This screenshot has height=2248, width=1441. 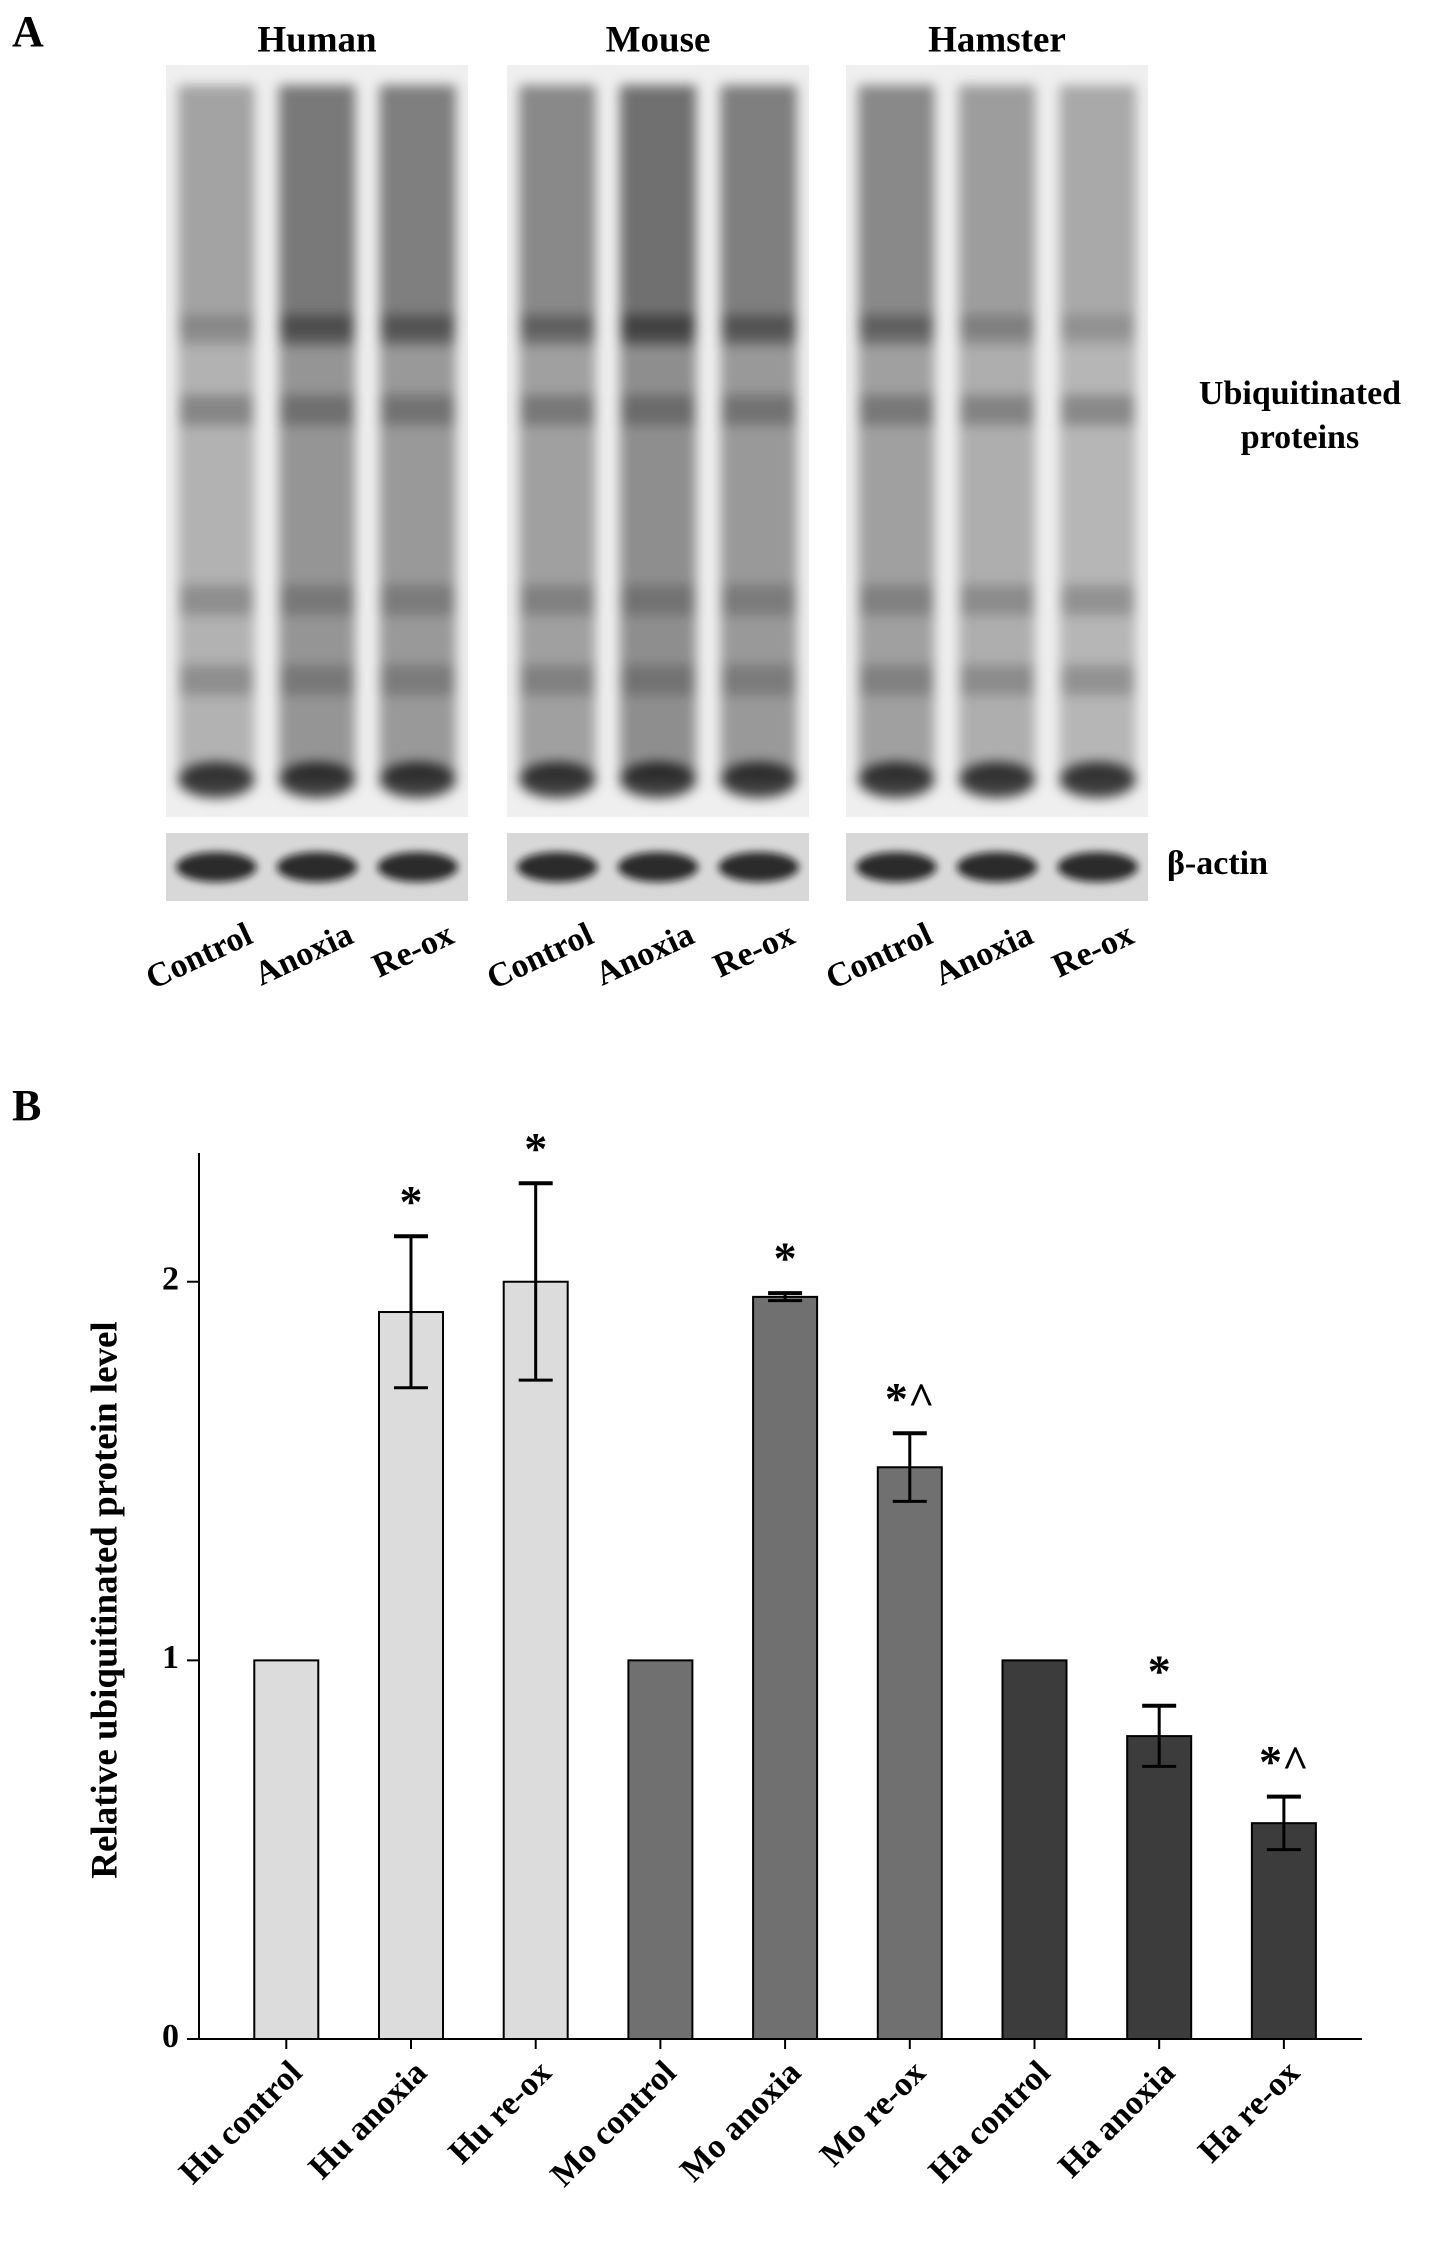 What do you see at coordinates (990, 2122) in the screenshot?
I see `x-tick-label: Ha control` at bounding box center [990, 2122].